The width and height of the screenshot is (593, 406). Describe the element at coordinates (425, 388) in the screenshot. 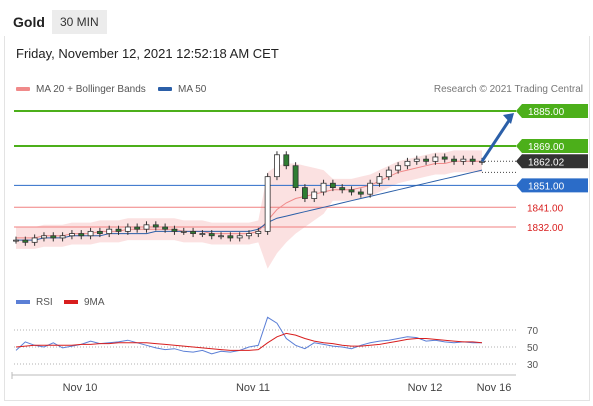

I see `x-tick-nov-12: Nov 12` at that location.